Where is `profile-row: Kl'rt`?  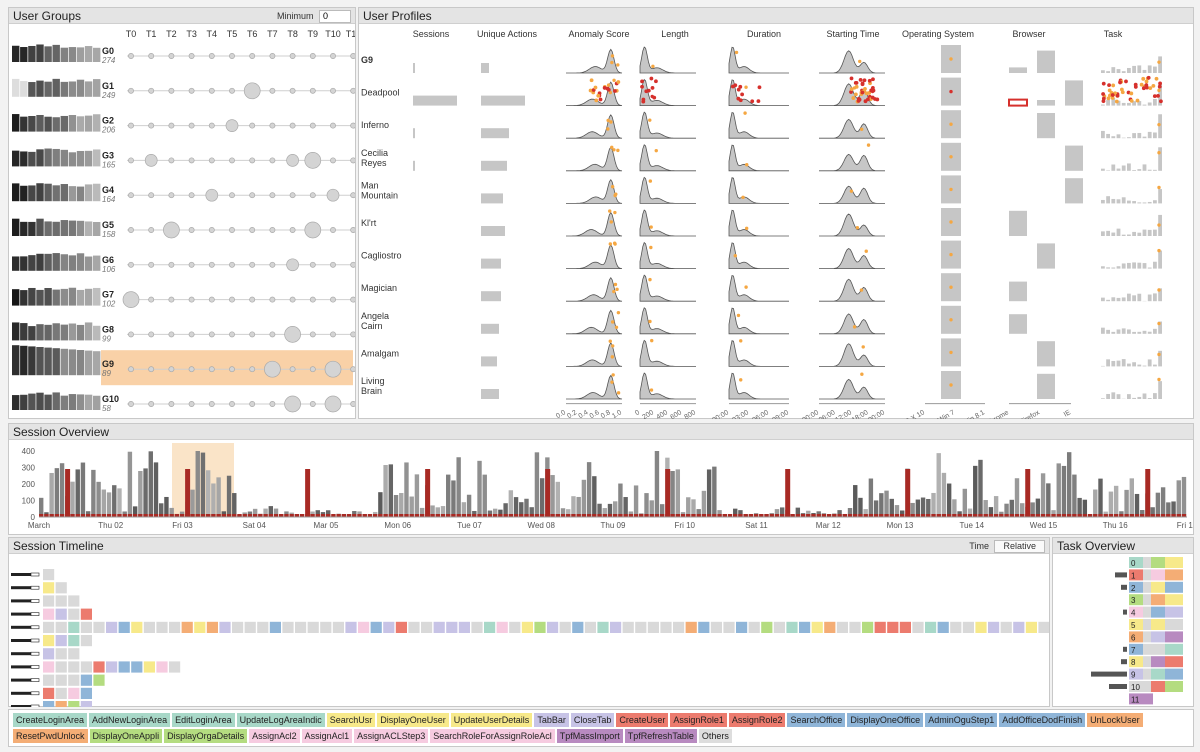
profile-row: Kl'rt is located at coordinates (761, 222).